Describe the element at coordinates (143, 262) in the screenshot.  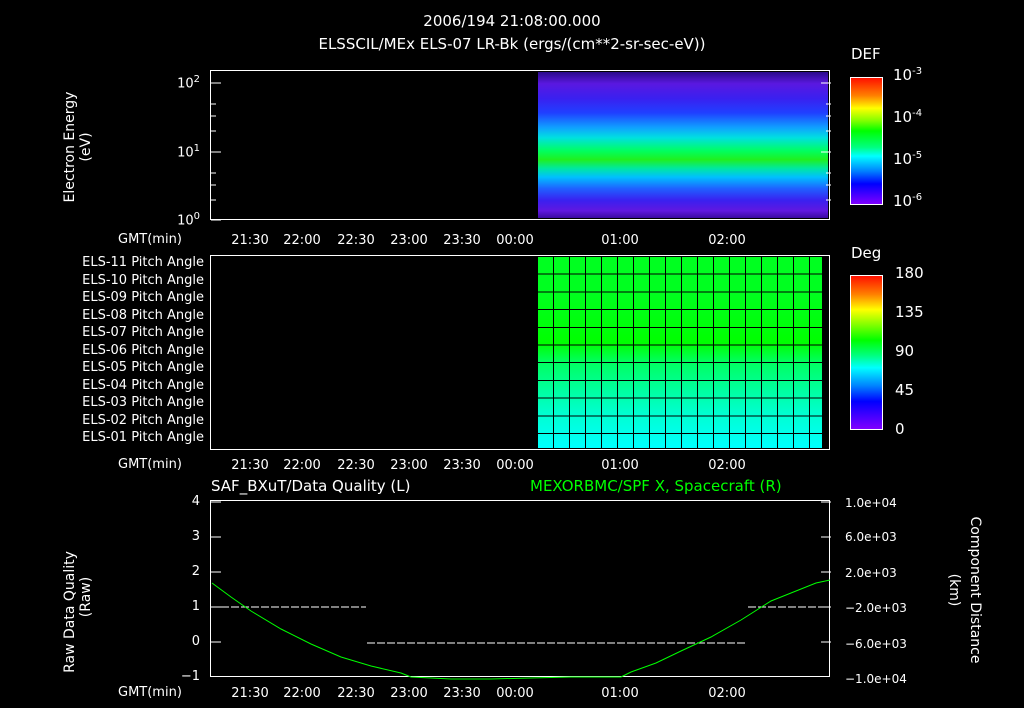
I see `pitch-row-label: ELS-11 Pitch Angle` at that location.